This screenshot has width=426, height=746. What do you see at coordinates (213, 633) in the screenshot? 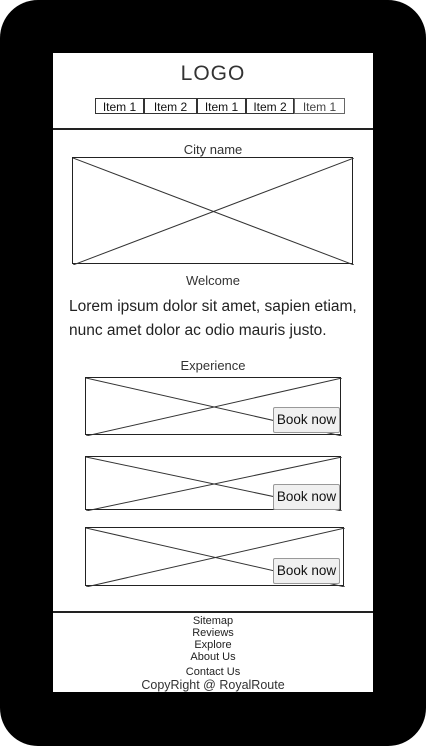
I see `footer-link-reviews: Reviews` at bounding box center [213, 633].